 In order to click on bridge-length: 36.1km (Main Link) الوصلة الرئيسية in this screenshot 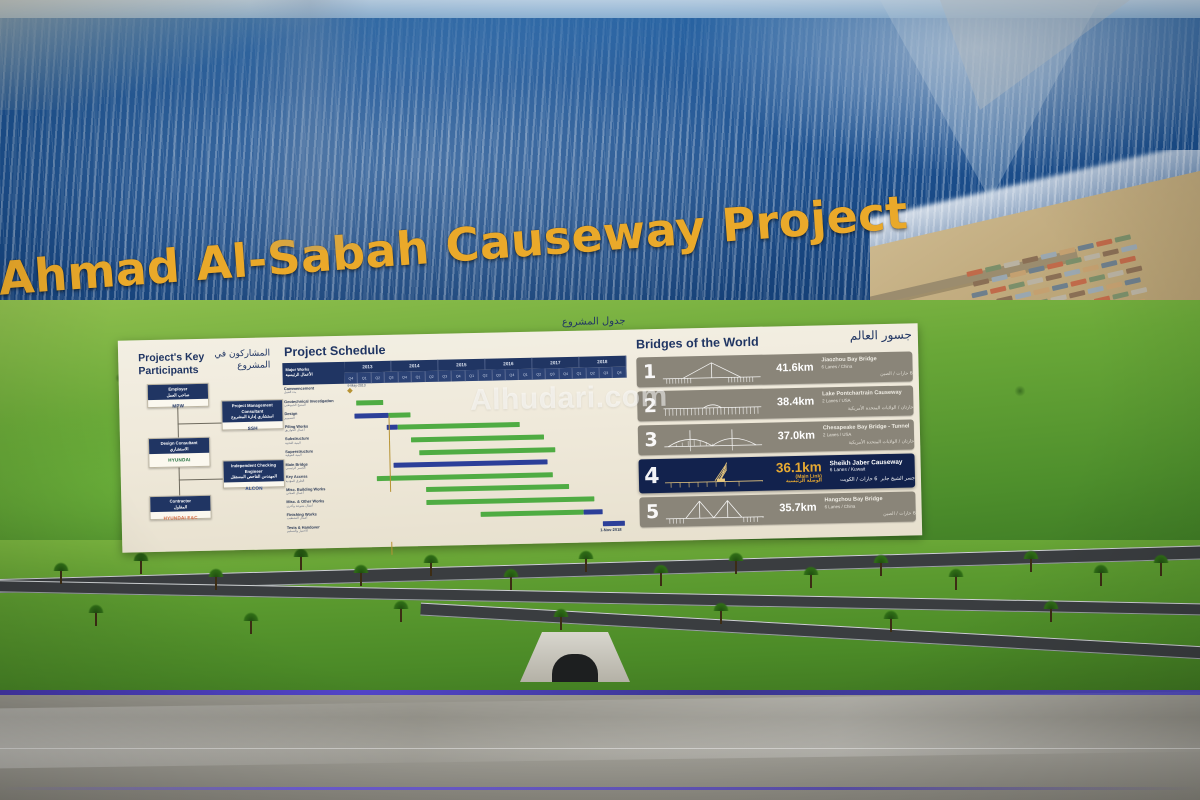, I will do `click(794, 472)`.